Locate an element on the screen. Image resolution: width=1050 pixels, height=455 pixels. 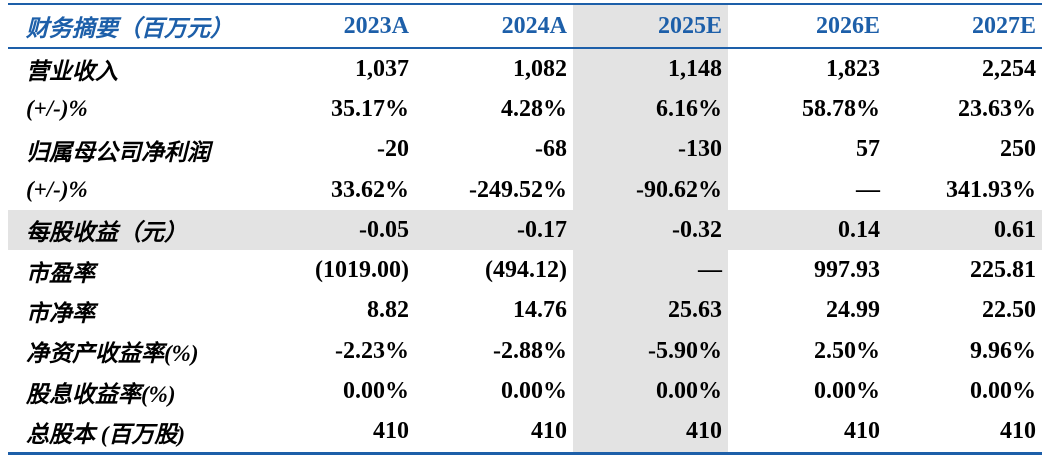
row-label: 营业收入 is located at coordinates (72, 72).